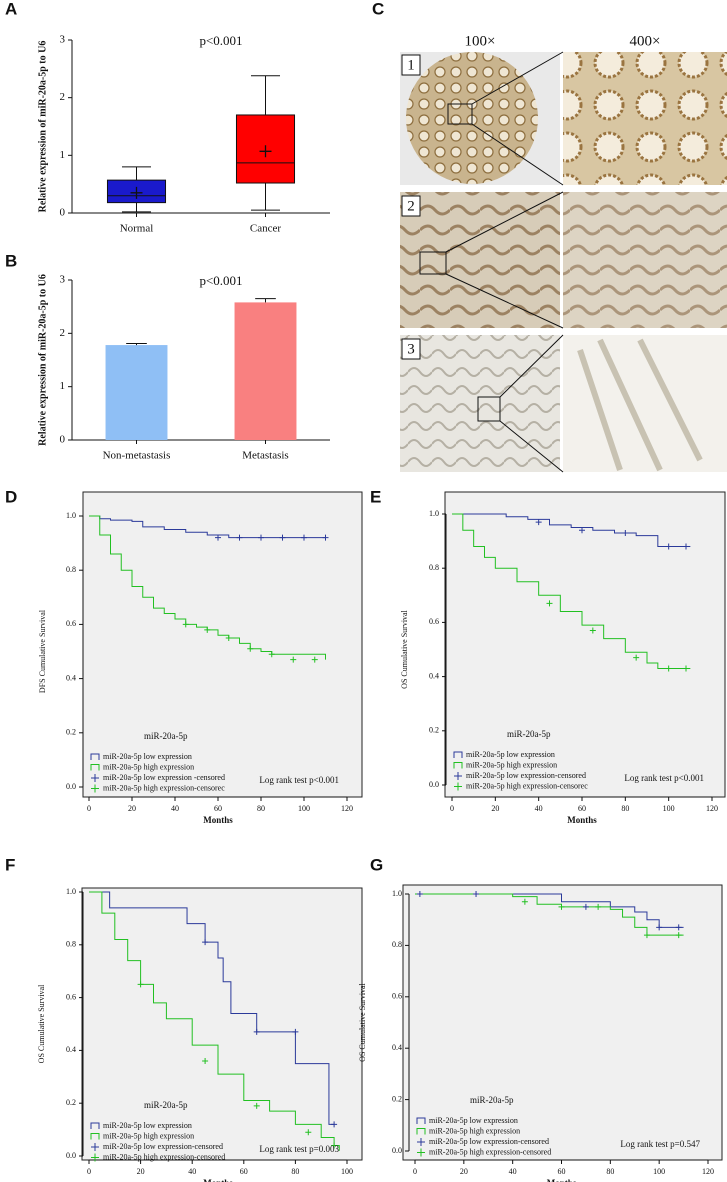 The image size is (727, 1182). I want to click on panel-letter: C, so click(378, 9).